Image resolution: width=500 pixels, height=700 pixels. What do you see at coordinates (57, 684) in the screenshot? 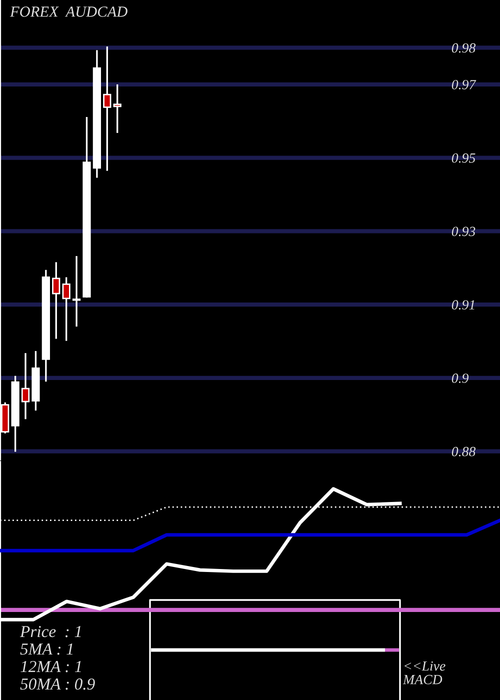
I see `text: 50MA : 0.9` at bounding box center [57, 684].